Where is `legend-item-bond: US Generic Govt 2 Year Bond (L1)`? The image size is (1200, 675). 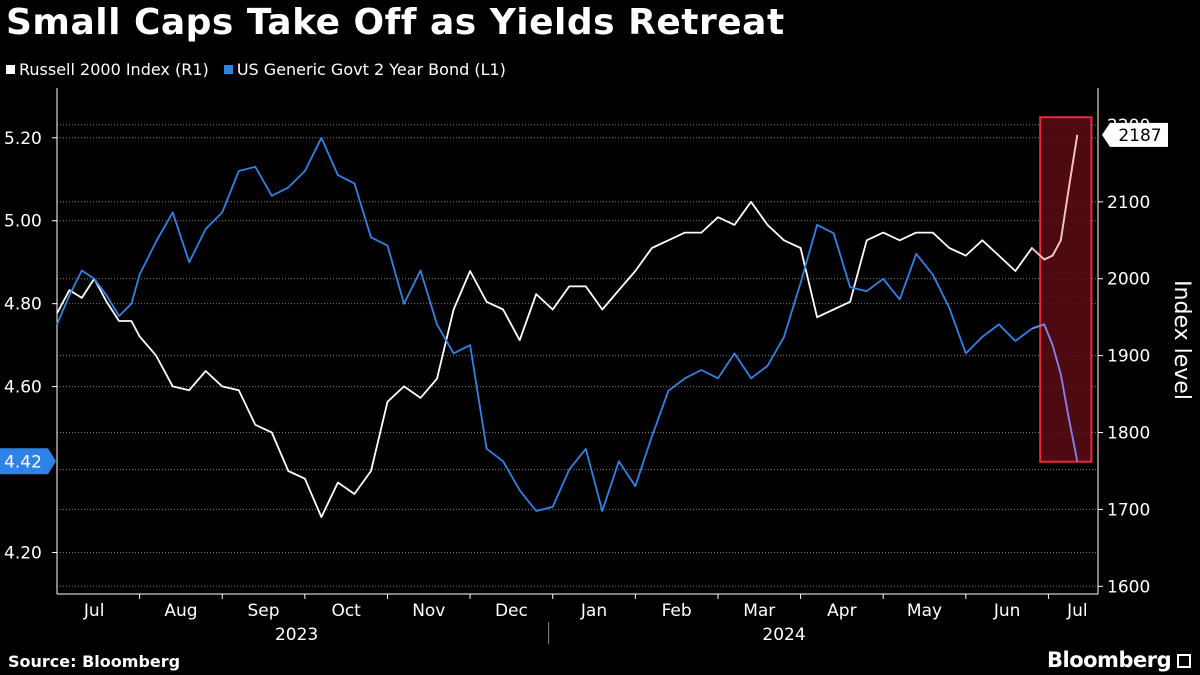
legend-item-bond: US Generic Govt 2 Year Bond (L1) is located at coordinates (364, 69).